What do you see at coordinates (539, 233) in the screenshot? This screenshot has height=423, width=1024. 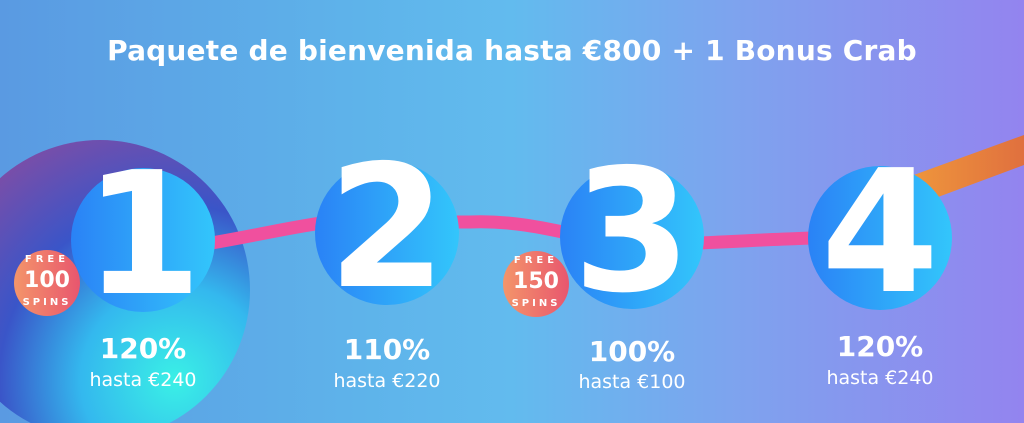 I see `pink-ribbon` at bounding box center [539, 233].